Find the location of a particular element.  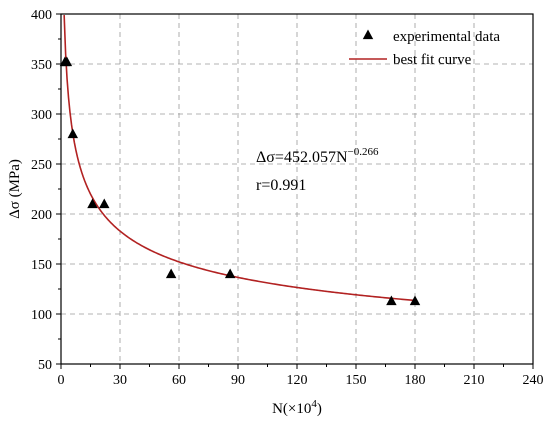

x-axis-title-main: N(×10 is located at coordinates (291, 409).